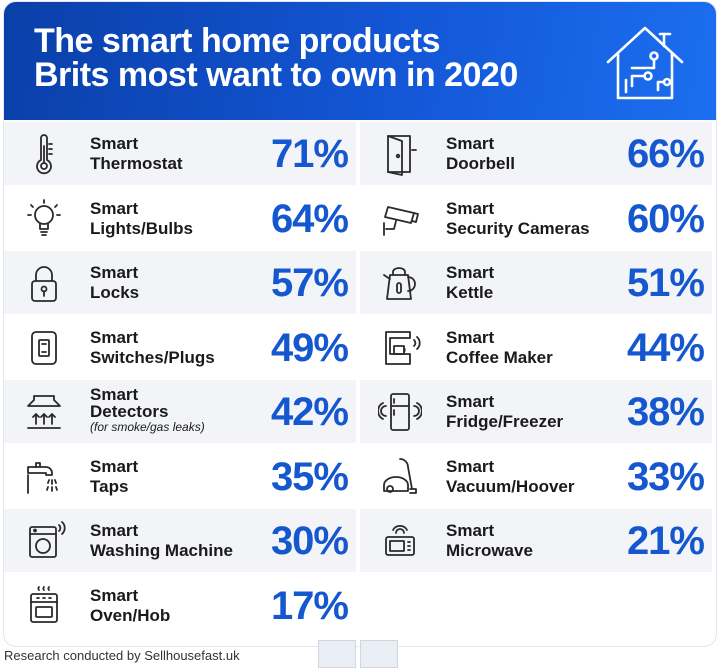  I want to click on washing-machine-icon, so click(44, 541).